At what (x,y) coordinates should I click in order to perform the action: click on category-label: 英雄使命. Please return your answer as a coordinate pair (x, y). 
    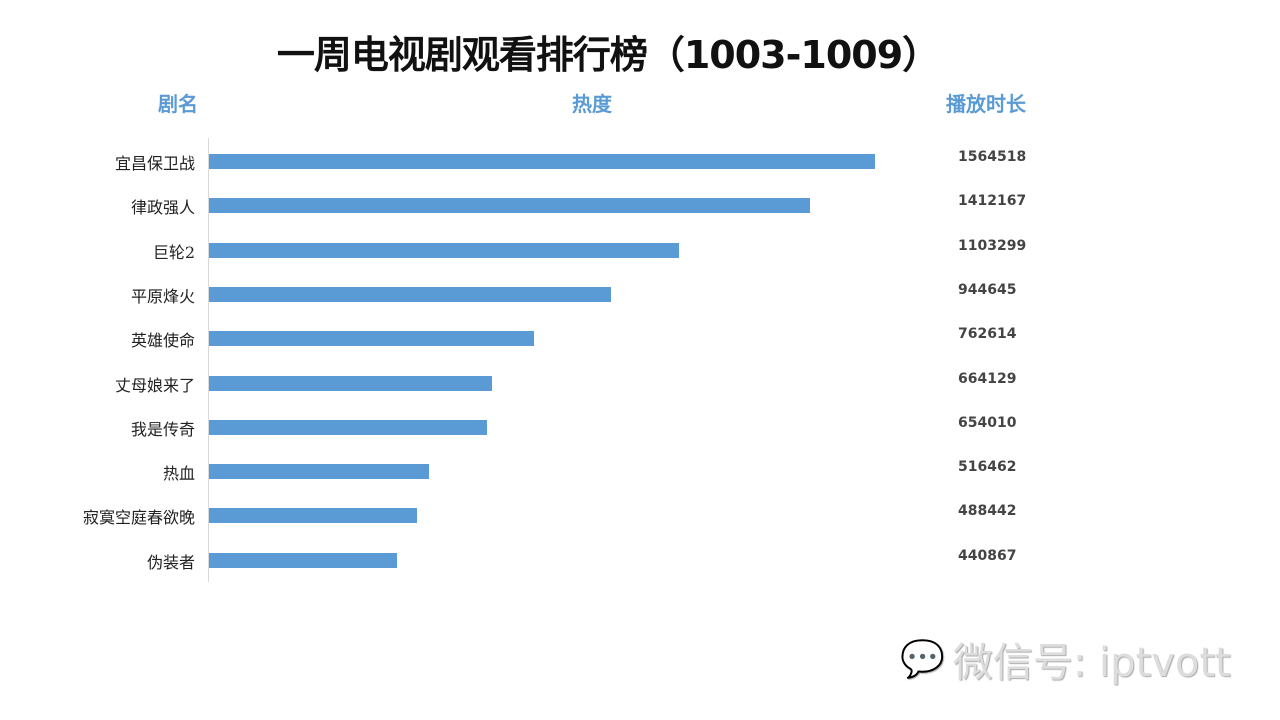
    Looking at the image, I should click on (162, 341).